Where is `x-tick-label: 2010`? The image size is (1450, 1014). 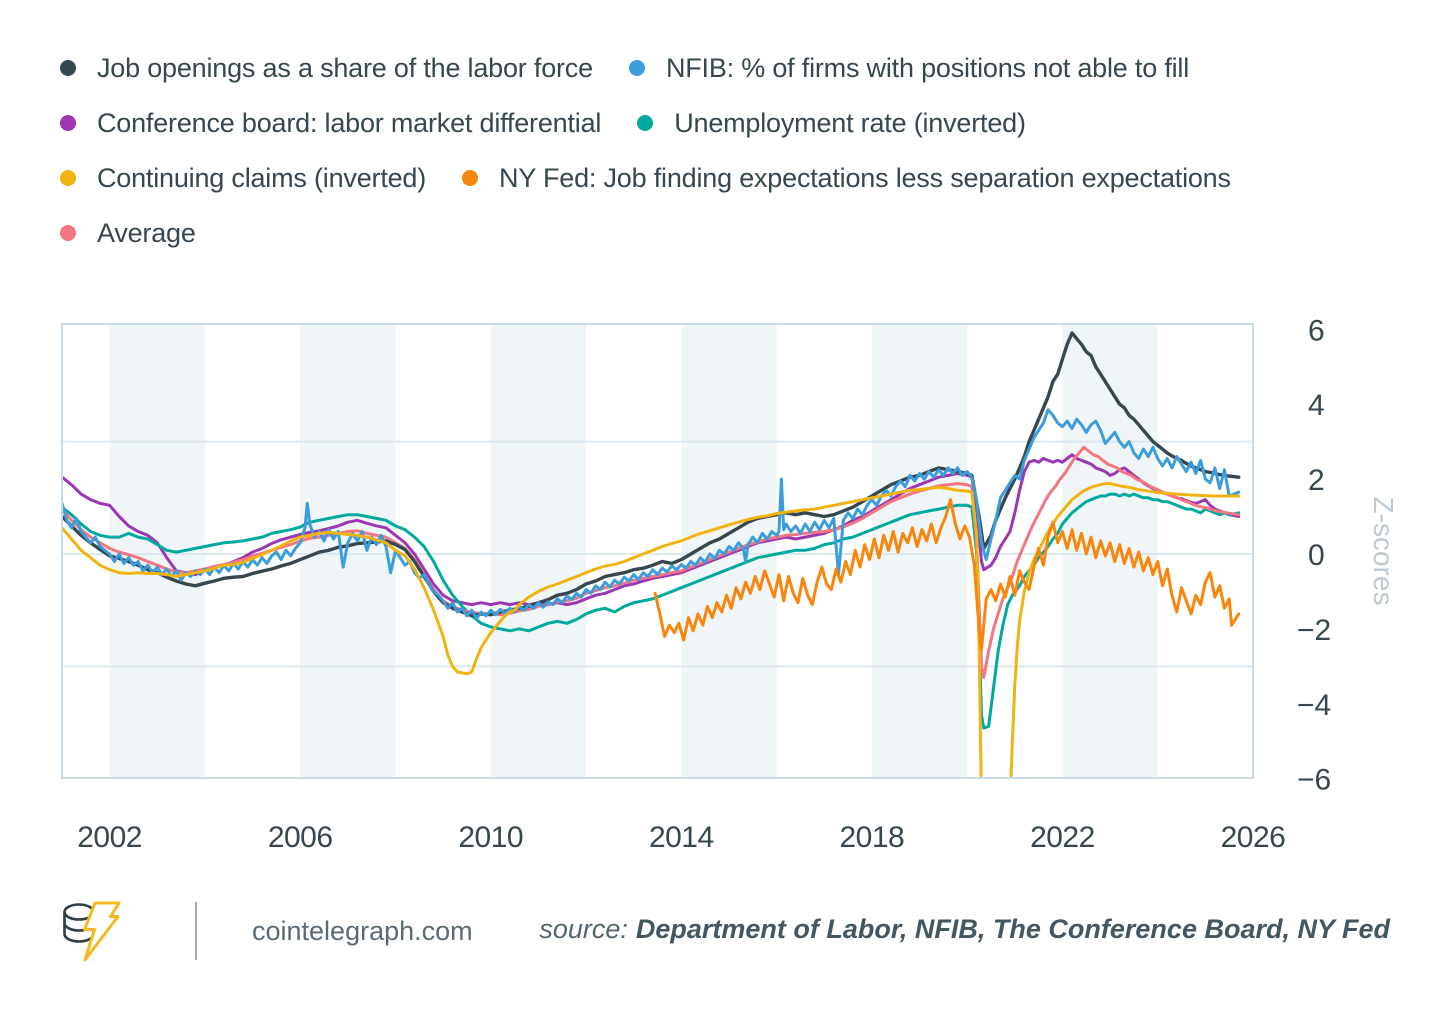
x-tick-label: 2010 is located at coordinates (490, 837).